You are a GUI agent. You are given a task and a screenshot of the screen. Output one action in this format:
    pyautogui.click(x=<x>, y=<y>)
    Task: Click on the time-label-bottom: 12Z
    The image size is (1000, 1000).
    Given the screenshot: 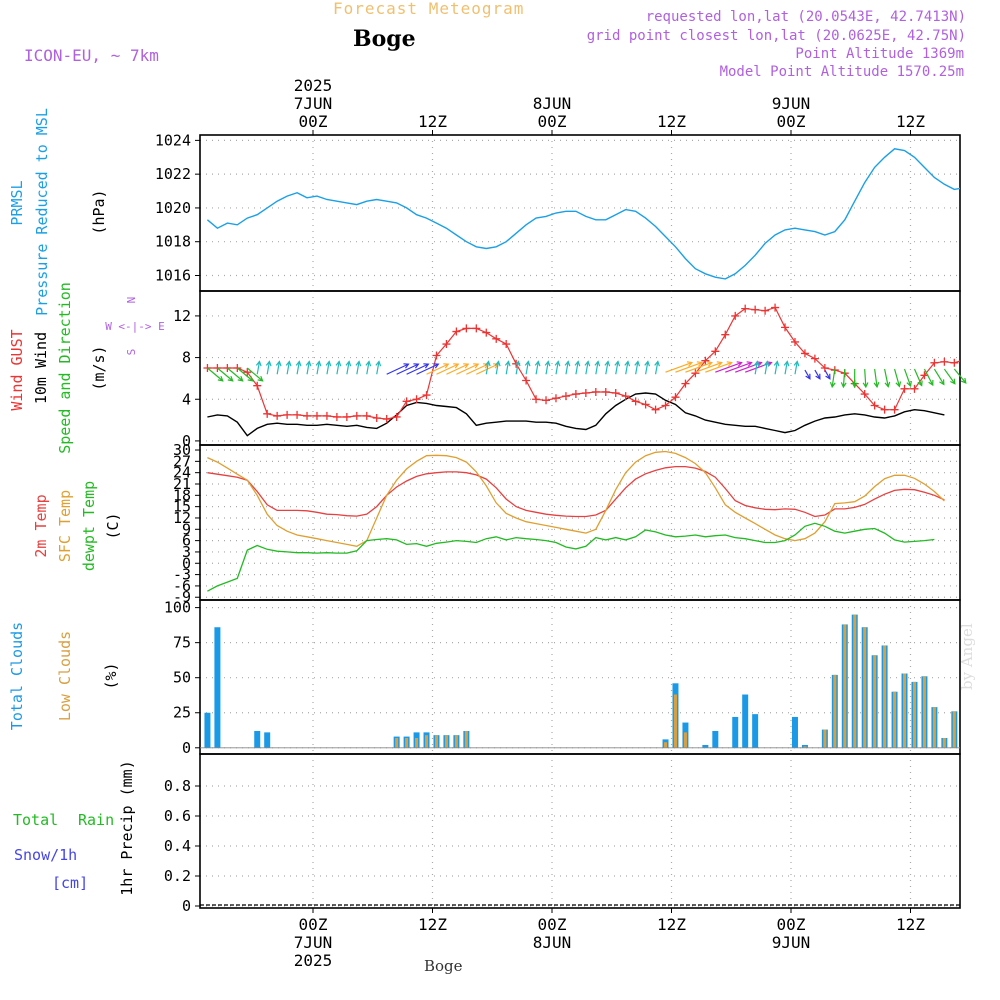 What is the action you would take?
    pyautogui.click(x=671, y=924)
    